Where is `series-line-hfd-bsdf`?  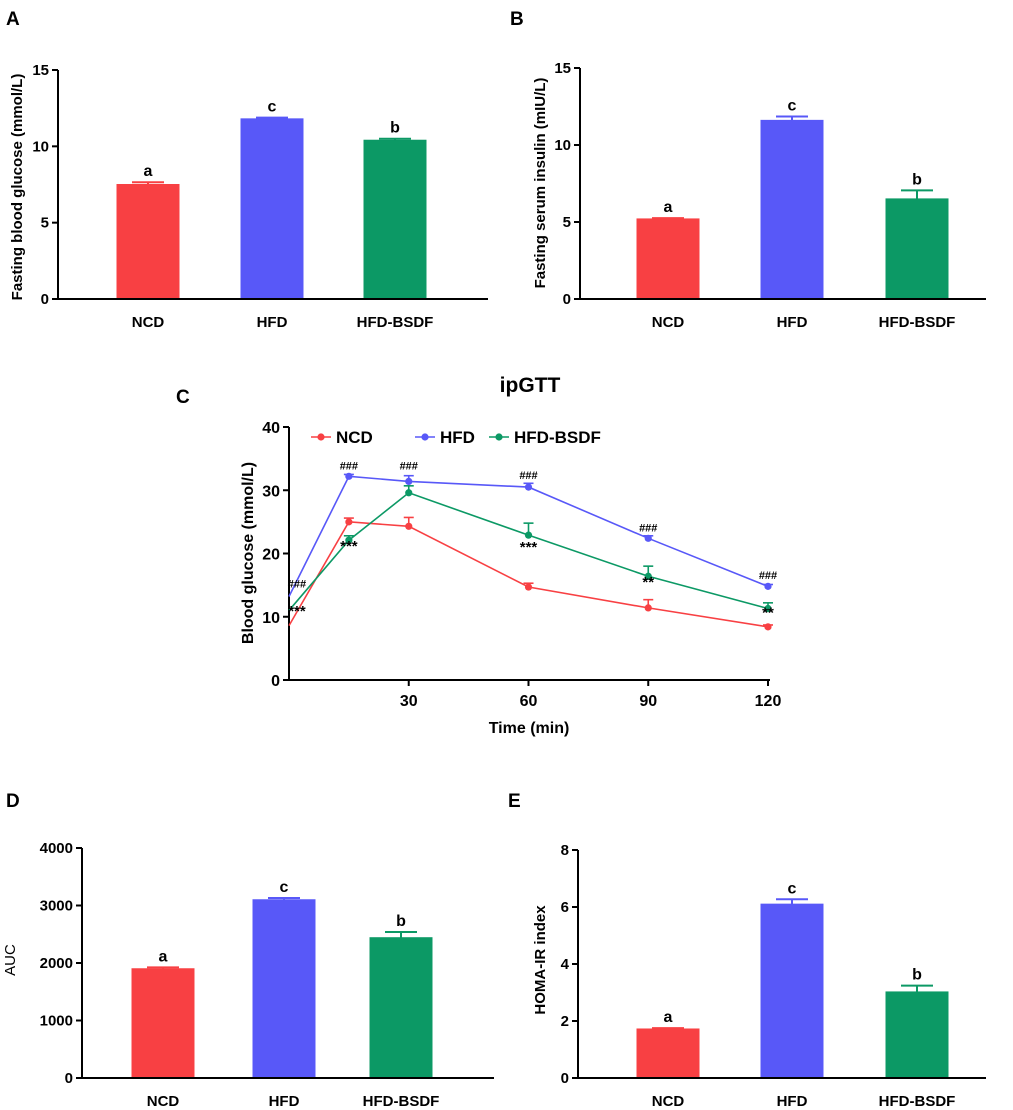
series-line-hfd-bsdf is located at coordinates (528, 551).